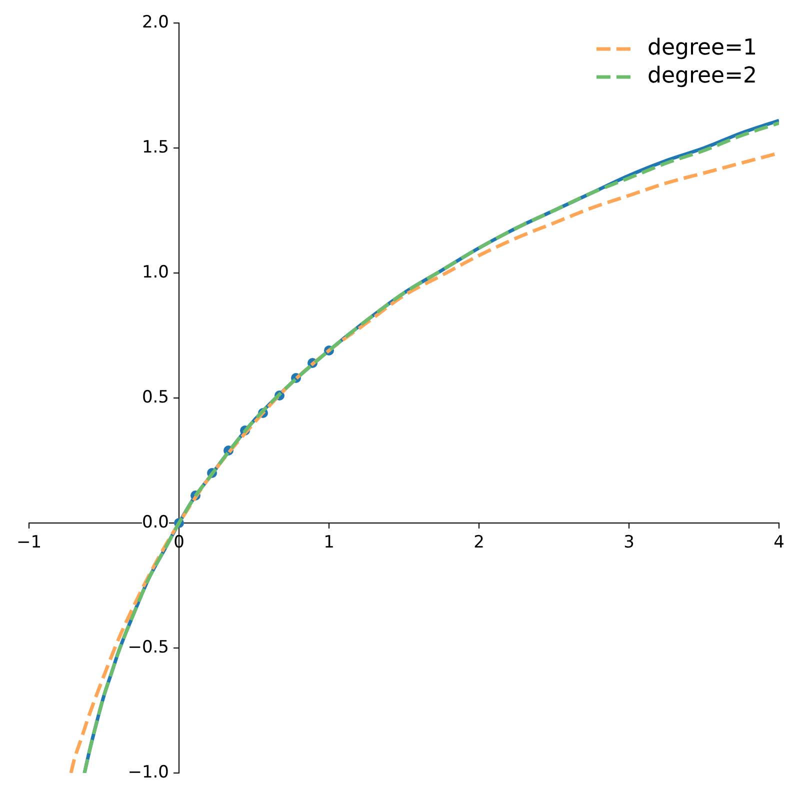 The image size is (800, 800). What do you see at coordinates (148, 772) in the screenshot?
I see `y-tick-label: −1.0` at bounding box center [148, 772].